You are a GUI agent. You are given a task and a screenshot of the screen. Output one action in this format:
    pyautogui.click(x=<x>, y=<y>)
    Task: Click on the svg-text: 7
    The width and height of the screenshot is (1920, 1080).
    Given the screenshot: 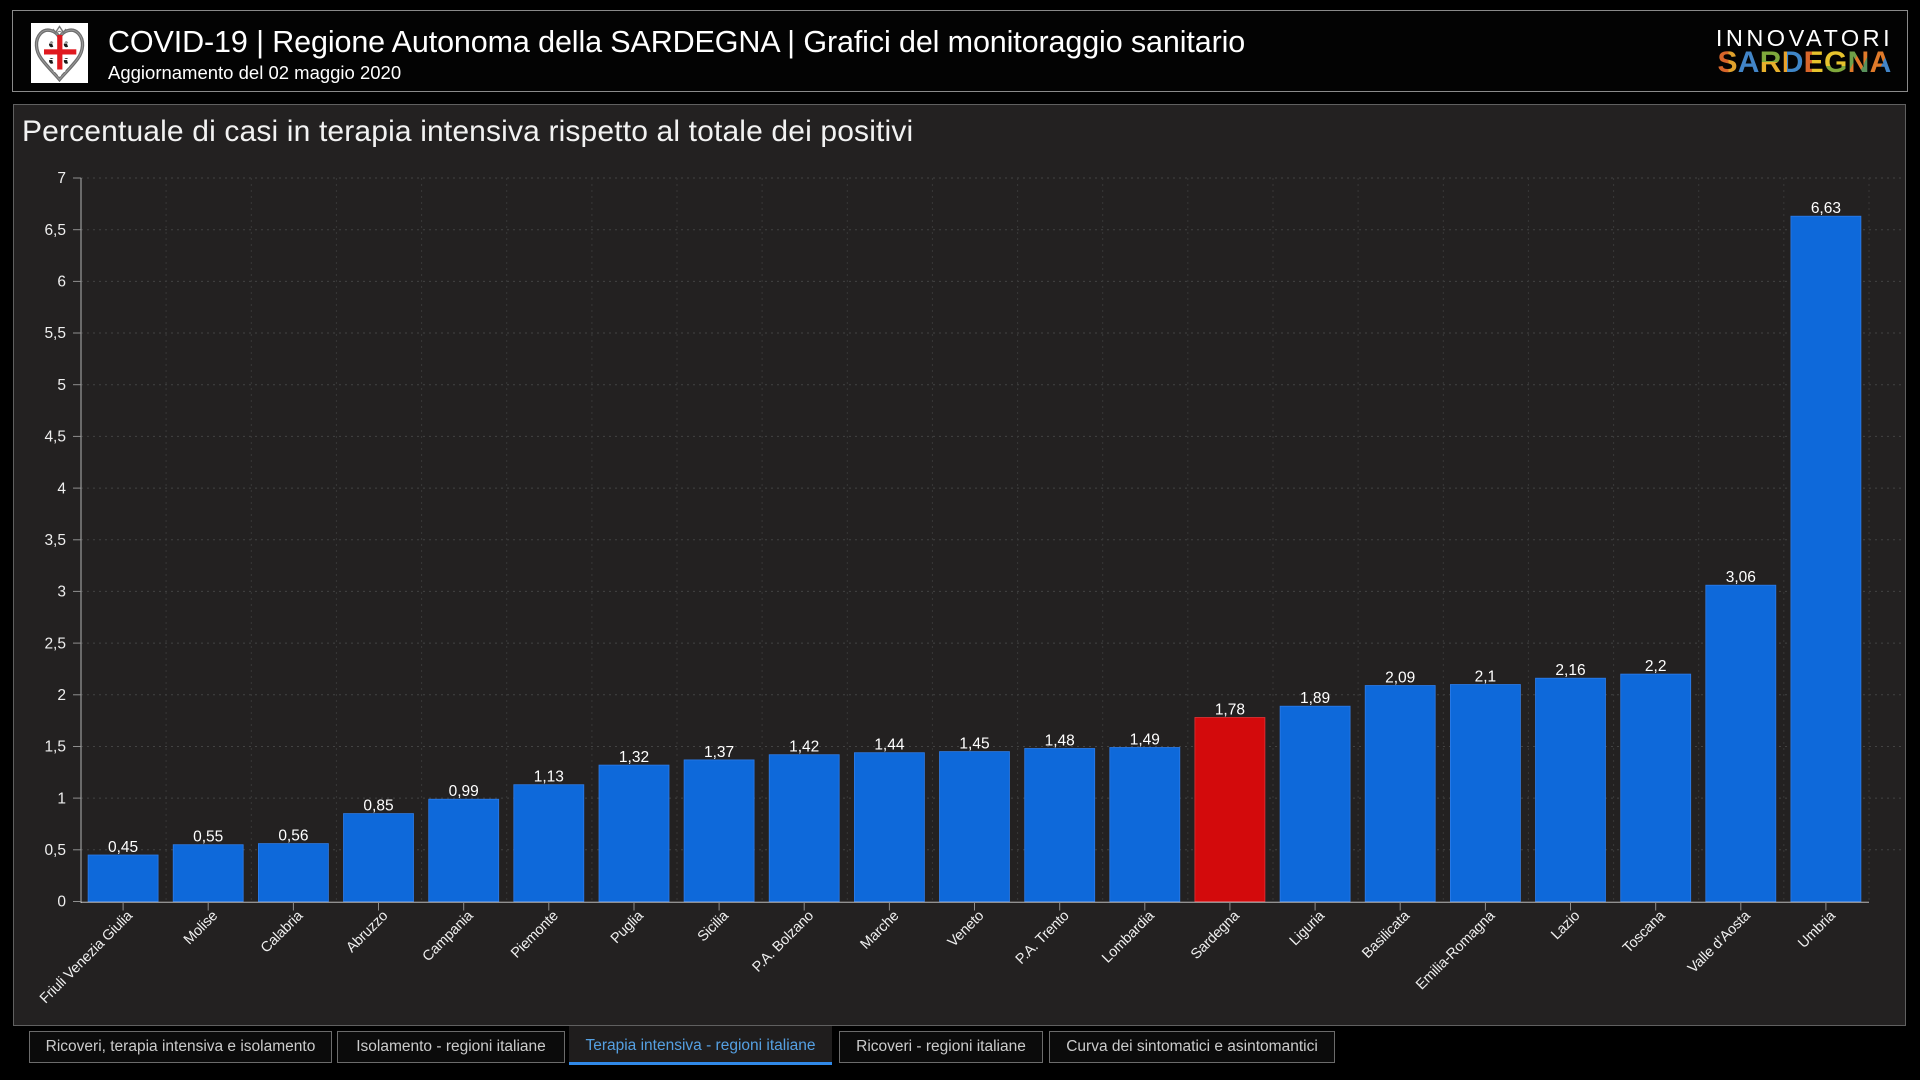 What is the action you would take?
    pyautogui.click(x=61, y=178)
    